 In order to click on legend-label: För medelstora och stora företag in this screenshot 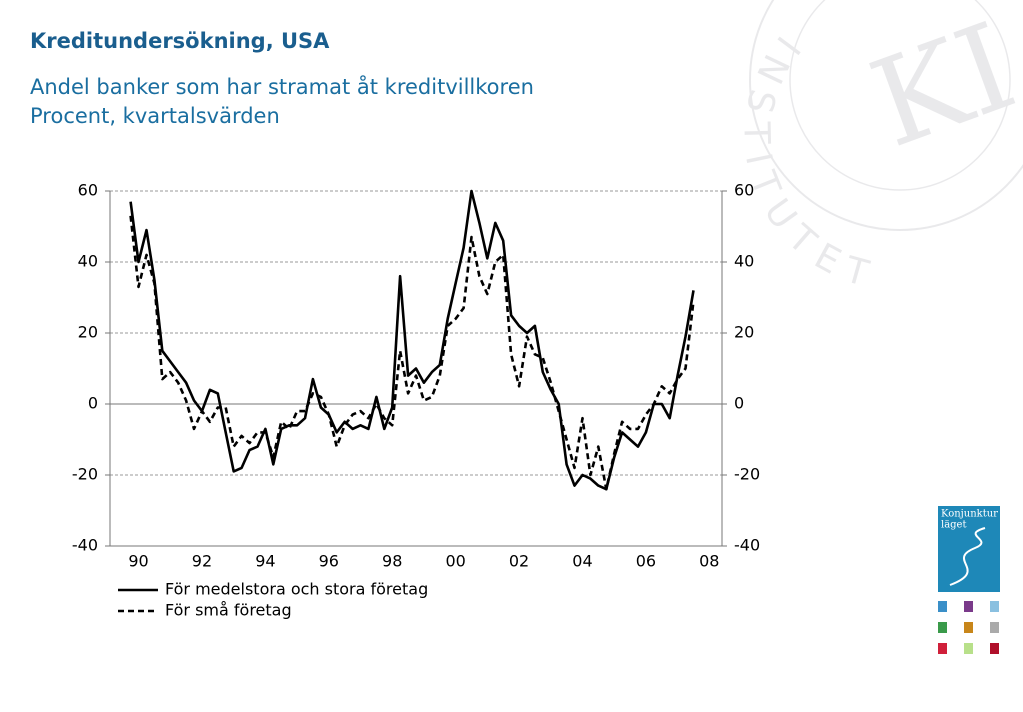, I will do `click(296, 589)`.